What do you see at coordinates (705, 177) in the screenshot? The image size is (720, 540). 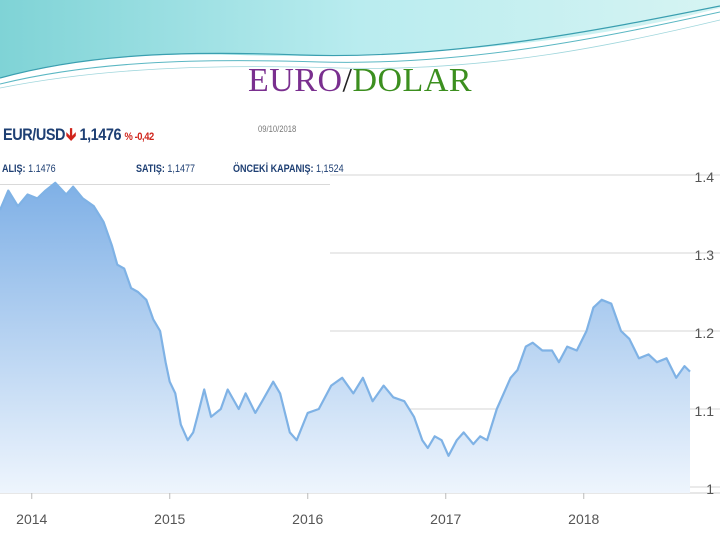 I see `y-tick-label: 1.4` at bounding box center [705, 177].